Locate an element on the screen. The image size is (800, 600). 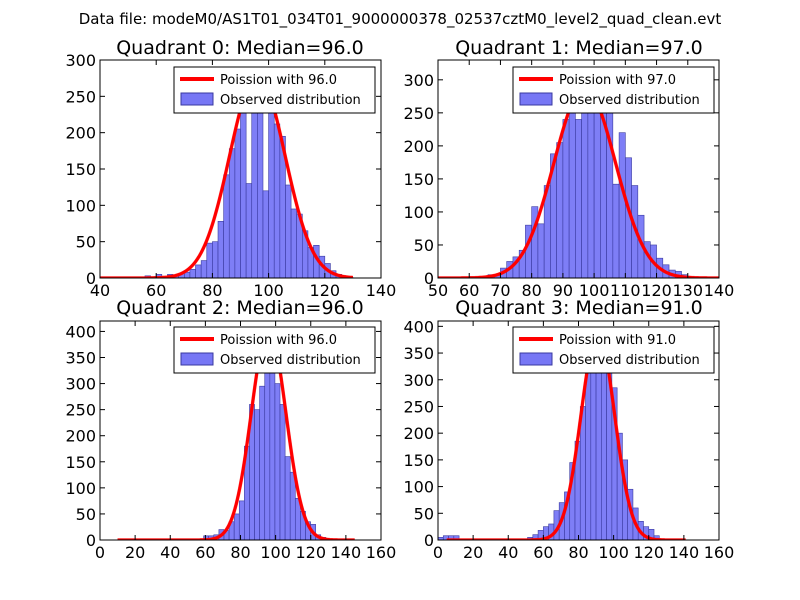
x-tick-label: 110 is located at coordinates (625, 290).